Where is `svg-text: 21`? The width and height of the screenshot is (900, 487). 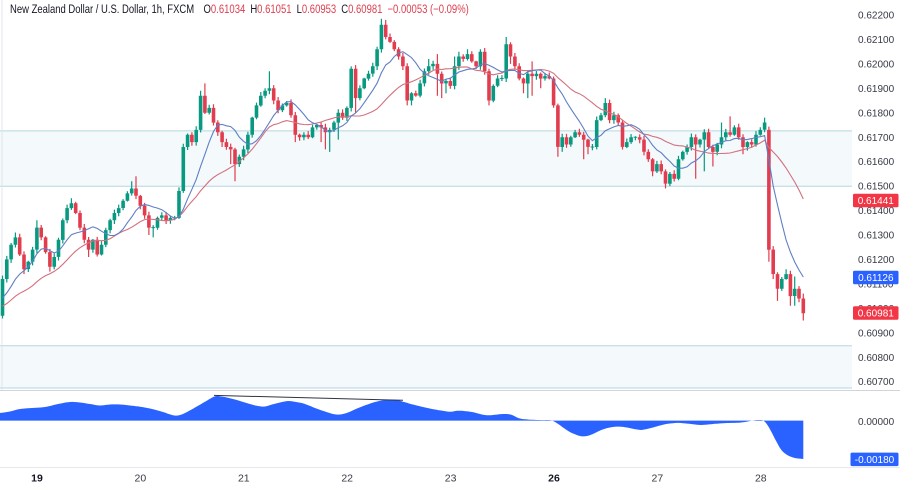 svg-text: 21 is located at coordinates (244, 479).